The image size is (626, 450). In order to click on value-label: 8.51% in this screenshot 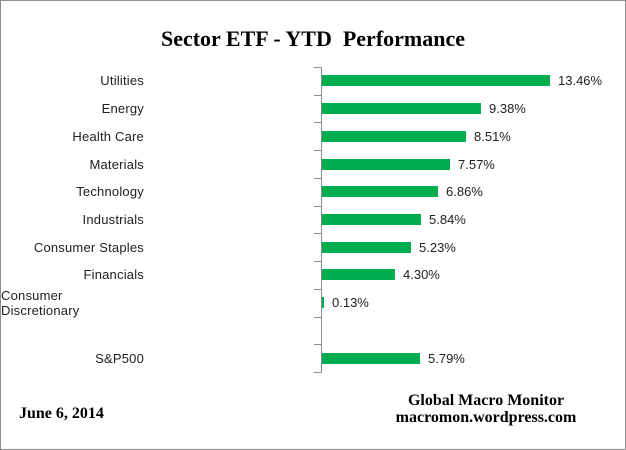, I will do `click(492, 136)`.